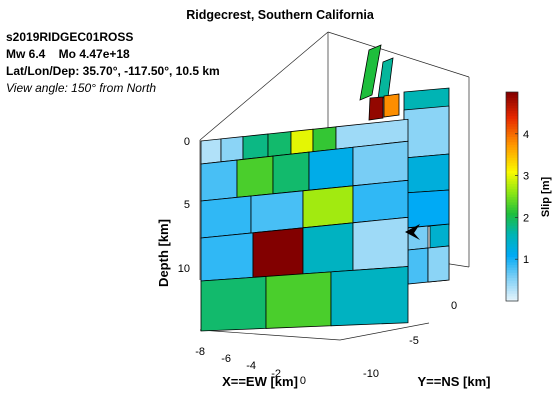 Image resolution: width=560 pixels, height=420 pixels. I want to click on hypocenter-marker-group, so click(412, 232).